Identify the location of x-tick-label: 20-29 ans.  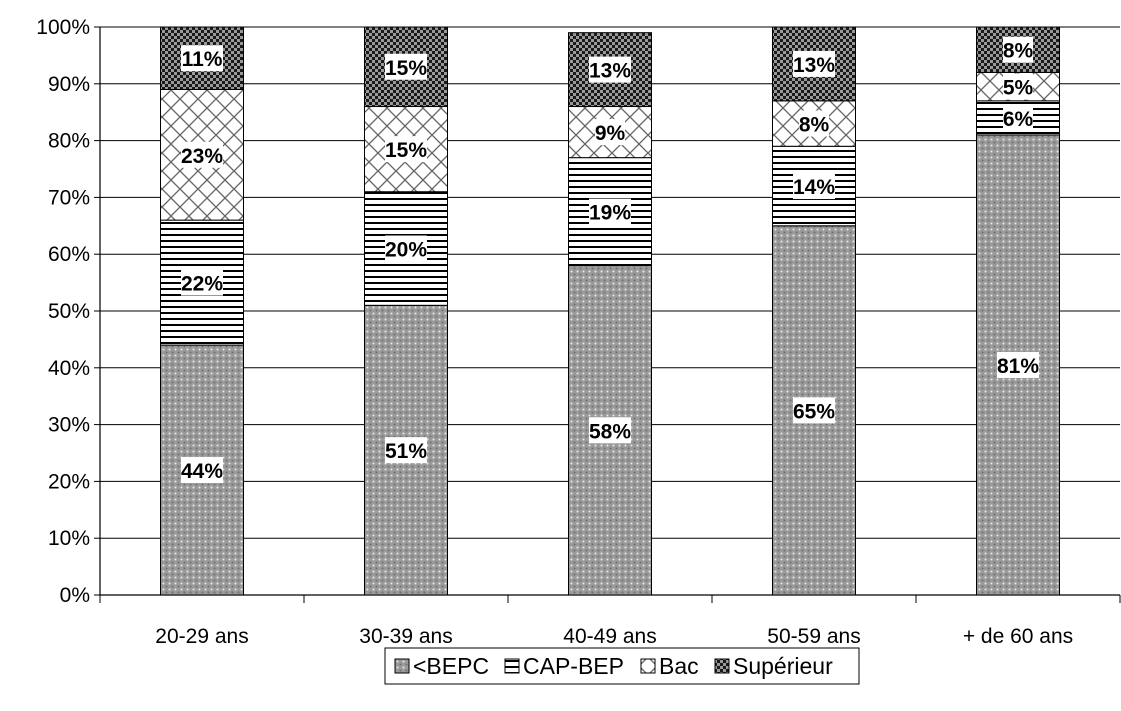
(201, 636).